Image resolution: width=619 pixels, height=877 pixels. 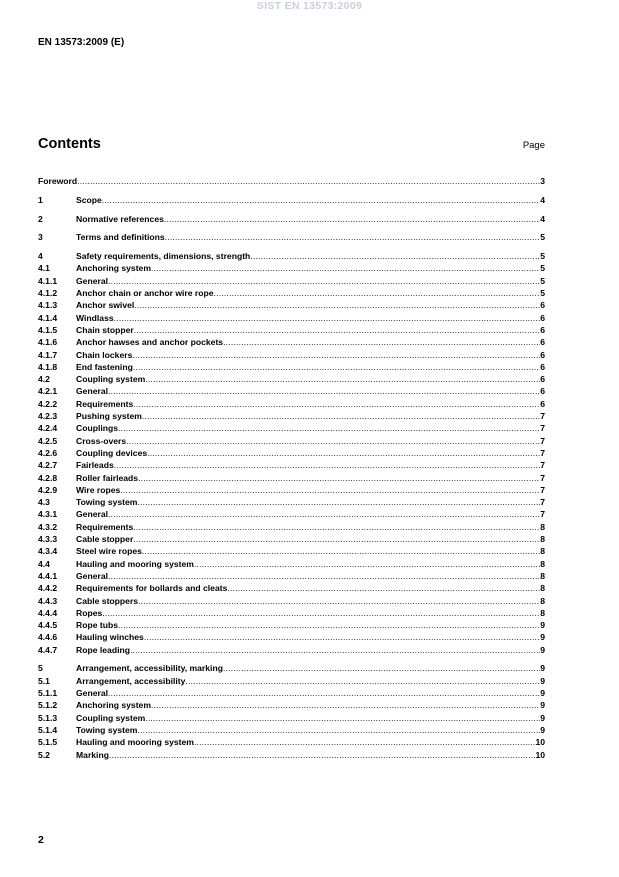 What do you see at coordinates (111, 717) in the screenshot?
I see `toc-entry-title: Coupling system` at bounding box center [111, 717].